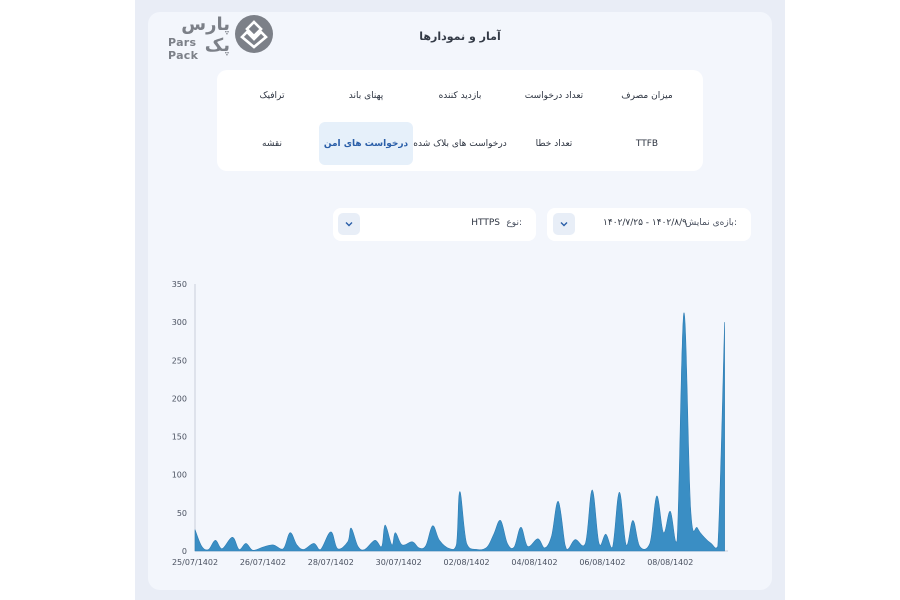 Image resolution: width=900 pixels, height=600 pixels. What do you see at coordinates (554, 143) in the screenshot?
I see `tab-6: تعداد خطا` at bounding box center [554, 143].